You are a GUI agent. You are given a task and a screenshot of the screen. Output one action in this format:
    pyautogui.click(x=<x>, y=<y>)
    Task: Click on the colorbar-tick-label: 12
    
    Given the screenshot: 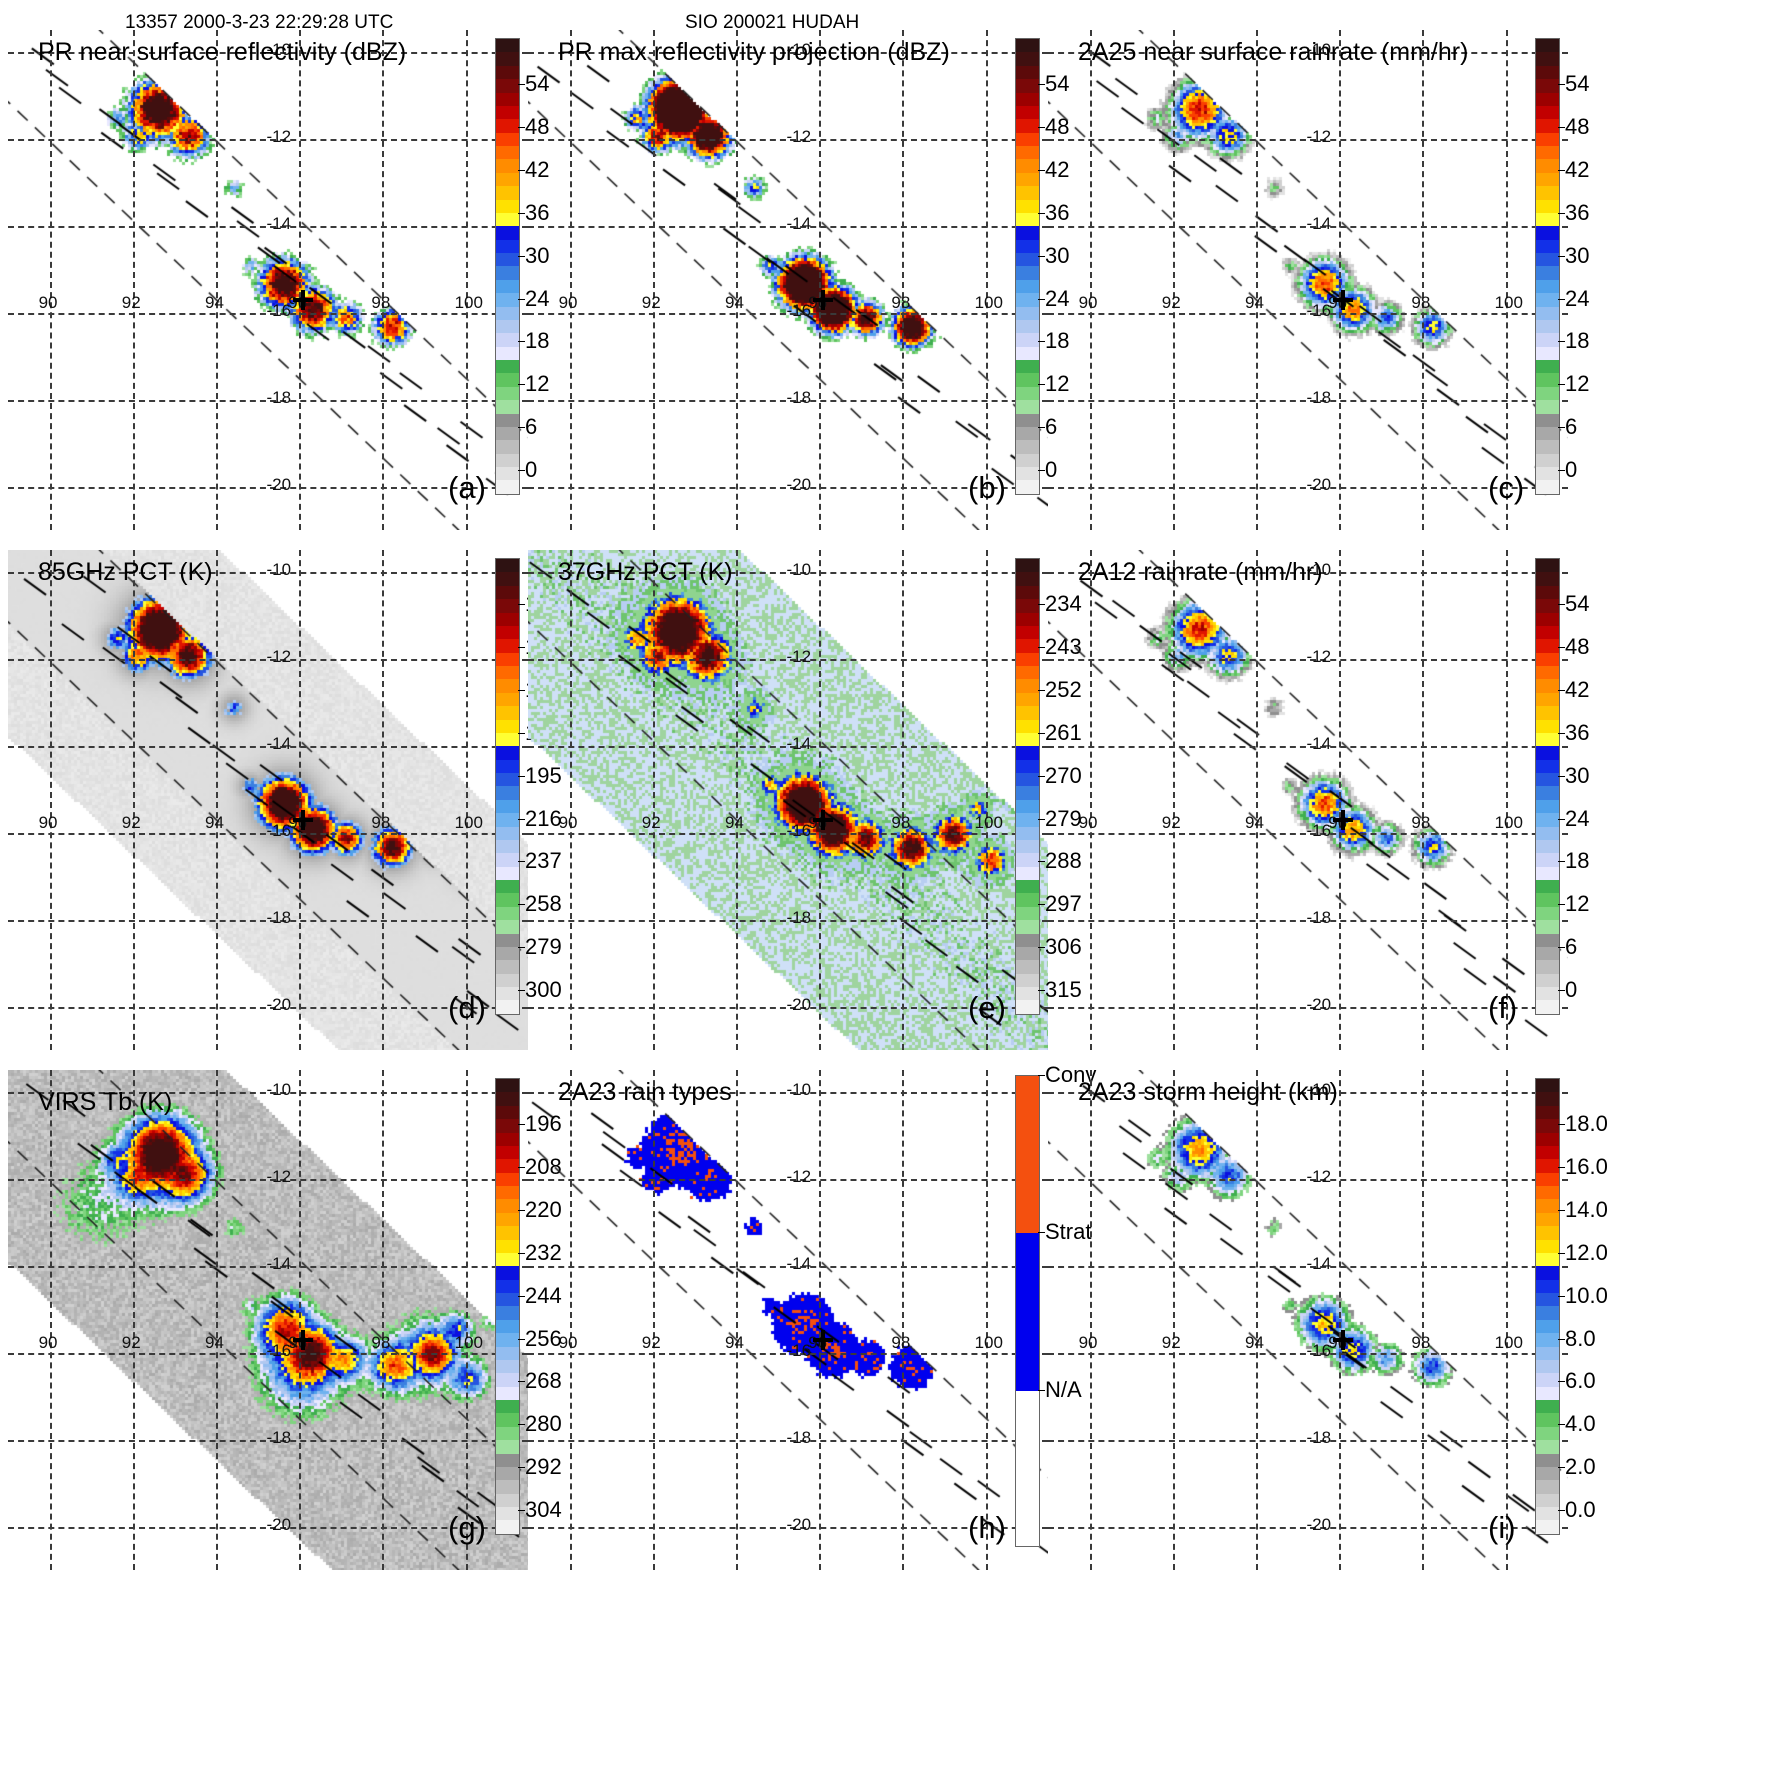 What is the action you would take?
    pyautogui.click(x=1577, y=384)
    